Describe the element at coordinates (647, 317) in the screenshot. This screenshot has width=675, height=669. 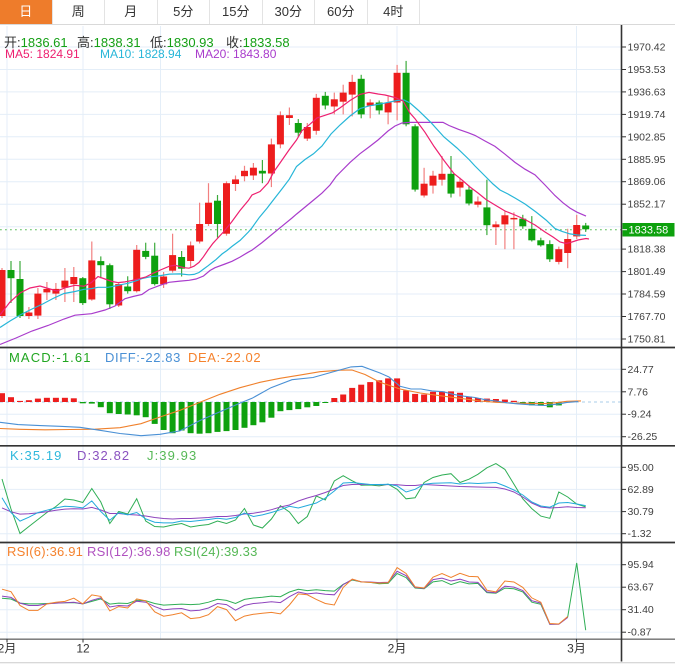
I see `svg-text: 1767.70` at that location.